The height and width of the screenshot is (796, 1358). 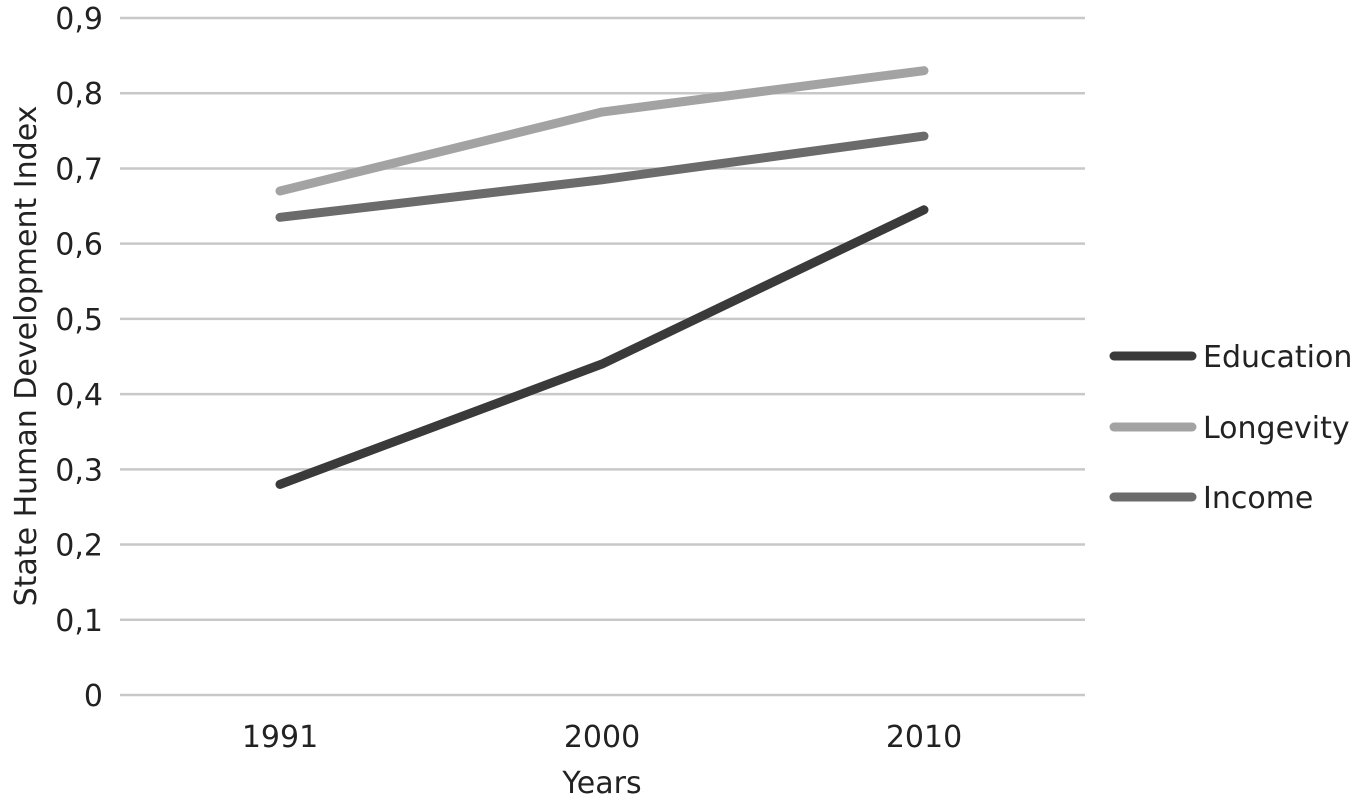 What do you see at coordinates (280, 737) in the screenshot?
I see `x-tick-label: 1991` at bounding box center [280, 737].